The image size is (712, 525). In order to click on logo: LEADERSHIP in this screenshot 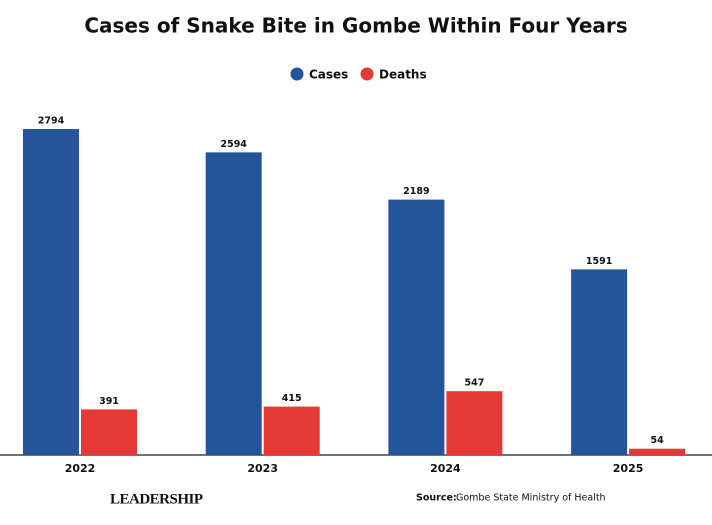, I will do `click(156, 499)`.